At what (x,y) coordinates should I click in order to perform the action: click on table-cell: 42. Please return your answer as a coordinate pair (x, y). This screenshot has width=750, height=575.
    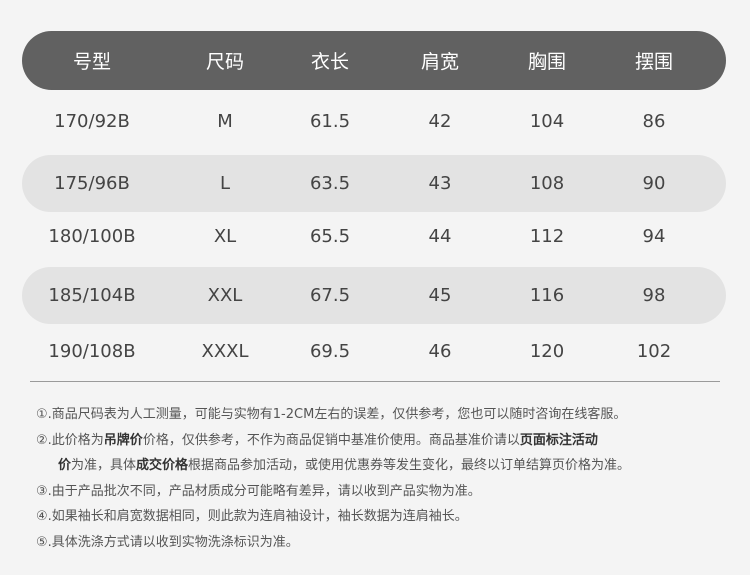
    Looking at the image, I should click on (440, 121).